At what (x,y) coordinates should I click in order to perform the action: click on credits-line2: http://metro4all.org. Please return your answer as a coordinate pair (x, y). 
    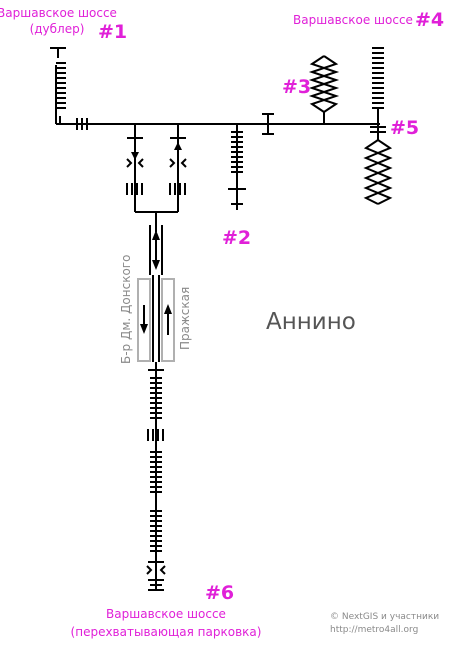
    Looking at the image, I should click on (374, 630).